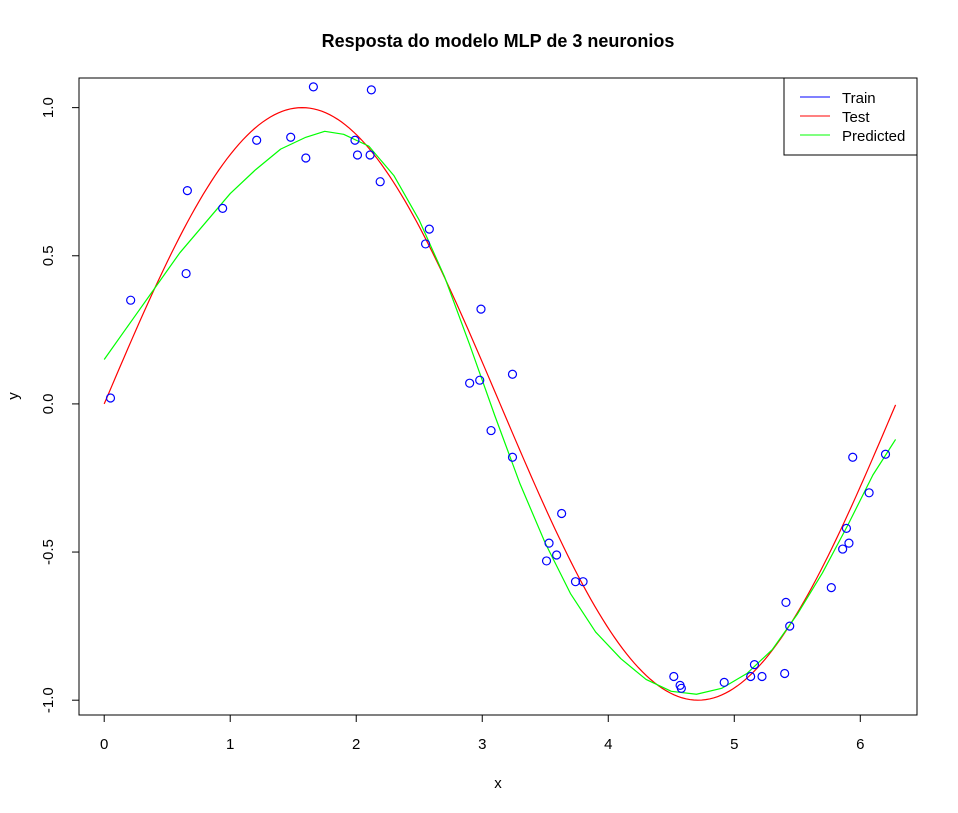 The height and width of the screenshot is (813, 958). Describe the element at coordinates (230, 744) in the screenshot. I see `x-tick-label: 1` at that location.